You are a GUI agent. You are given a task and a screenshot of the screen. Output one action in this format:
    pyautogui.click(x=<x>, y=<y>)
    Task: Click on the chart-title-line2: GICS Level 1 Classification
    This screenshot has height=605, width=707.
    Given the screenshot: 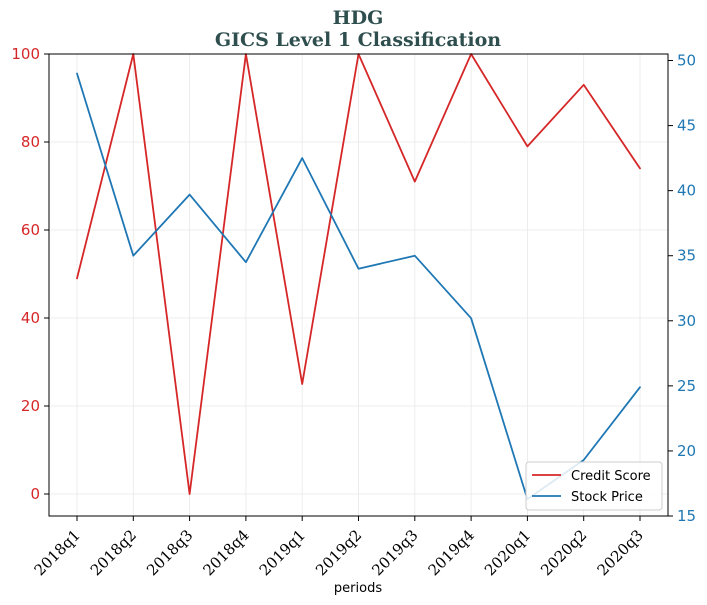 What is the action you would take?
    pyautogui.click(x=358, y=40)
    